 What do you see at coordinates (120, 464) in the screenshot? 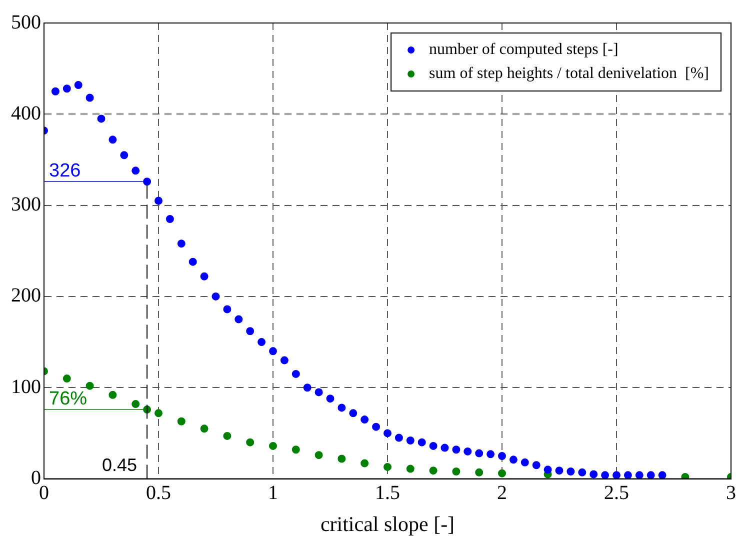
I see `ref-line-label: 0.45` at bounding box center [120, 464].